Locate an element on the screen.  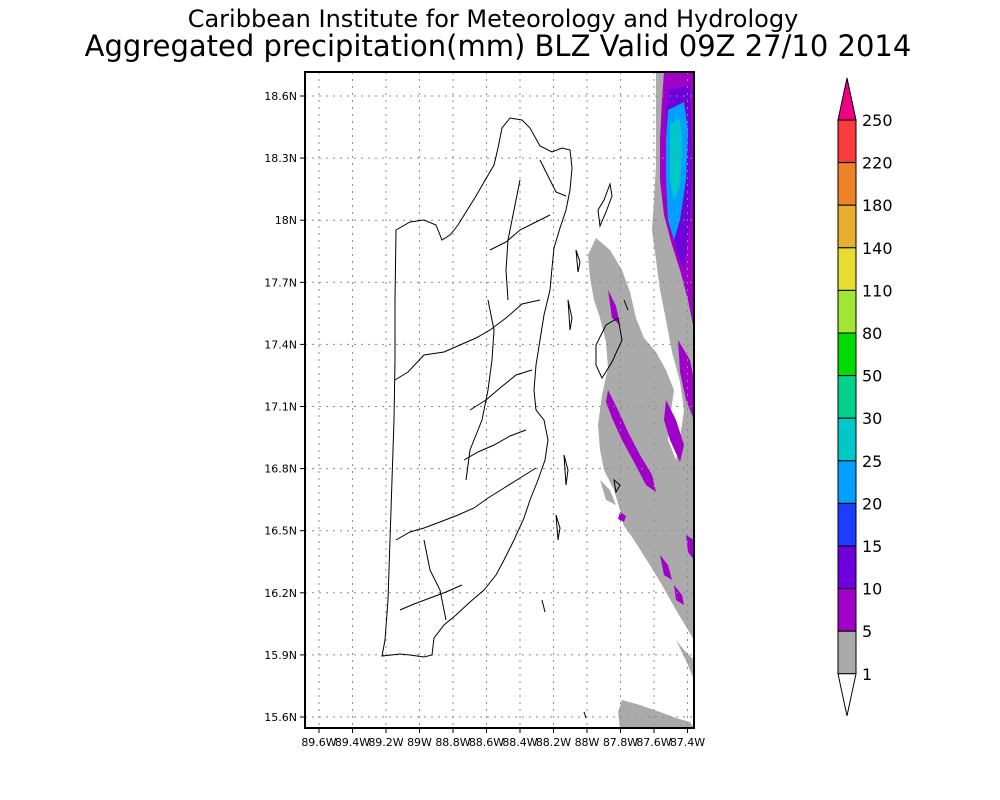
colorbar-label: 25 is located at coordinates (872, 461).